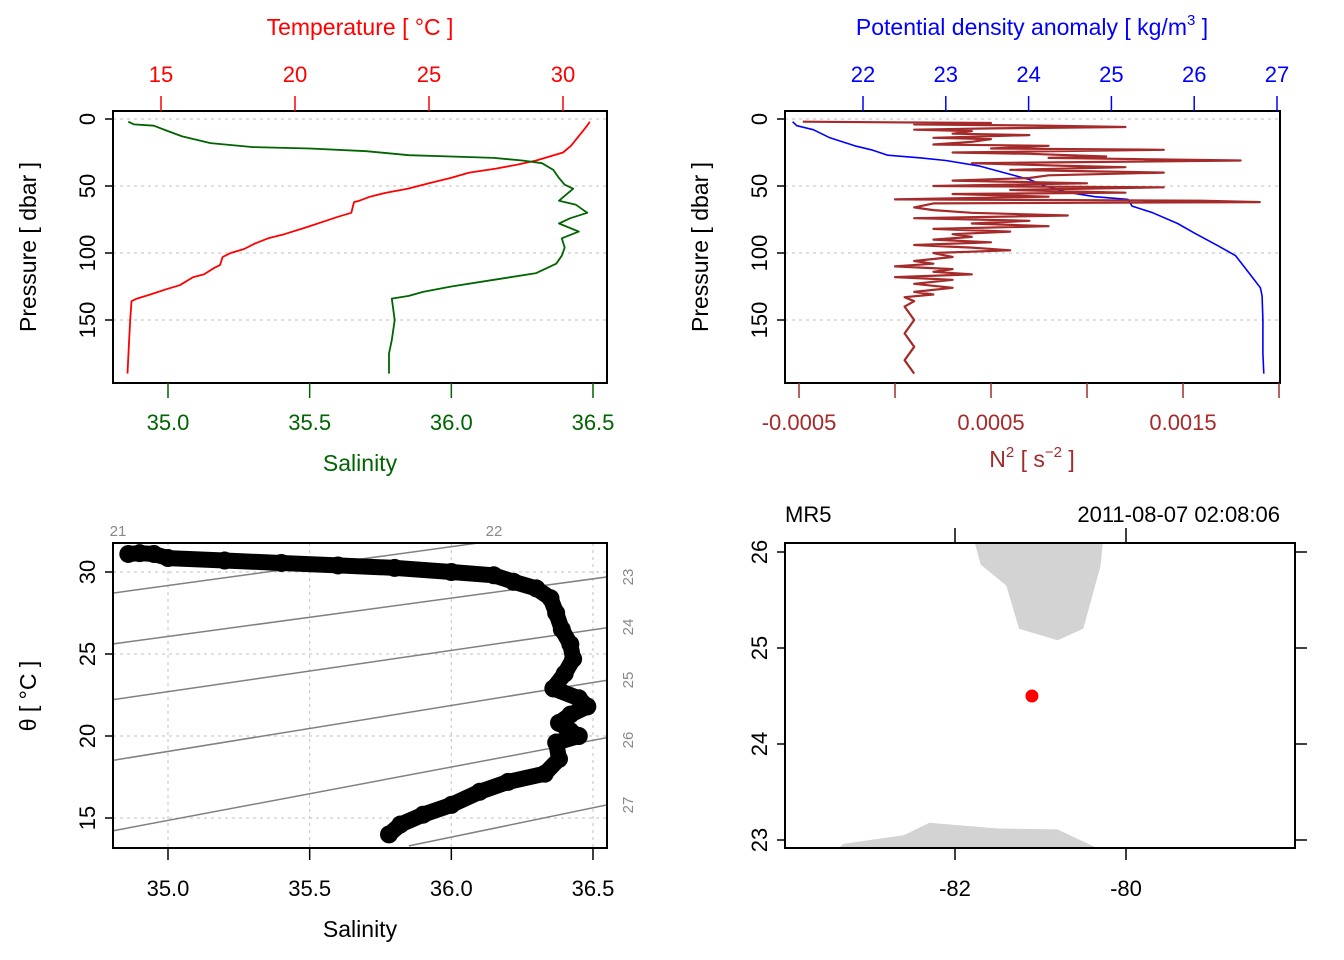 This screenshot has width=1344, height=960. Describe the element at coordinates (863, 74) in the screenshot. I see `density-tick-label: 22` at that location.